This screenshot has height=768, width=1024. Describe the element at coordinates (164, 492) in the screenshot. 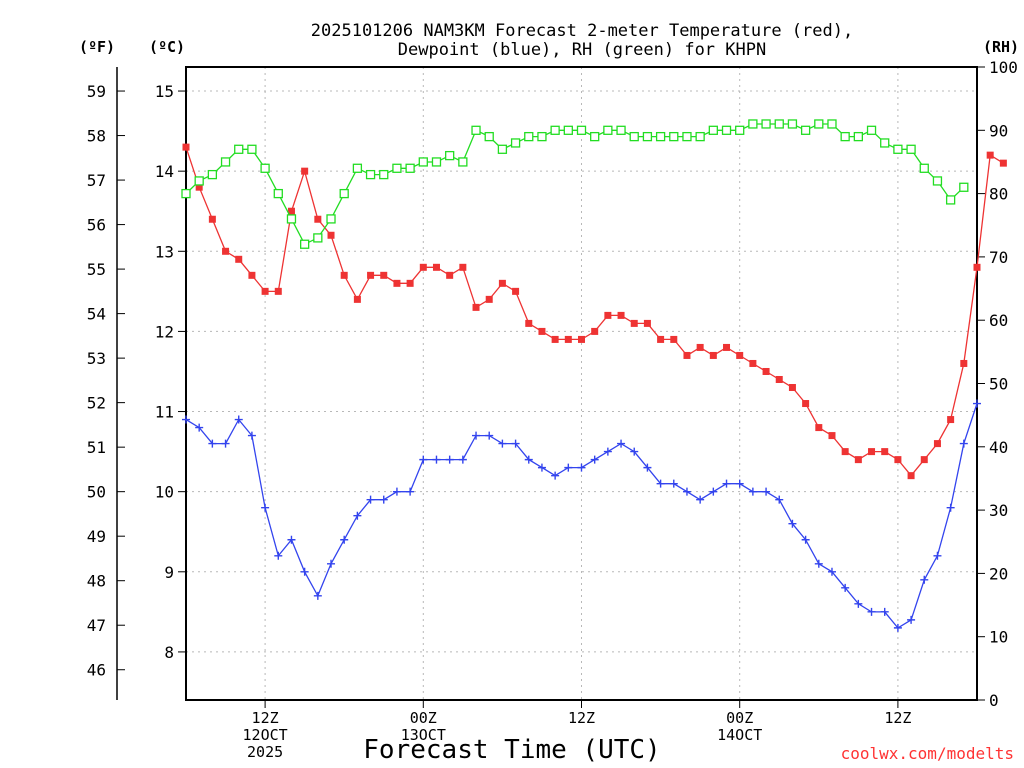

I see `celsius-tick-label: 10` at that location.